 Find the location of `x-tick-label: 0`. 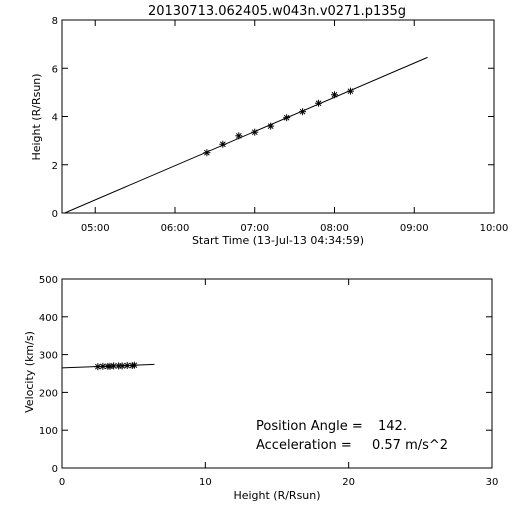

x-tick-label: 0 is located at coordinates (62, 482).